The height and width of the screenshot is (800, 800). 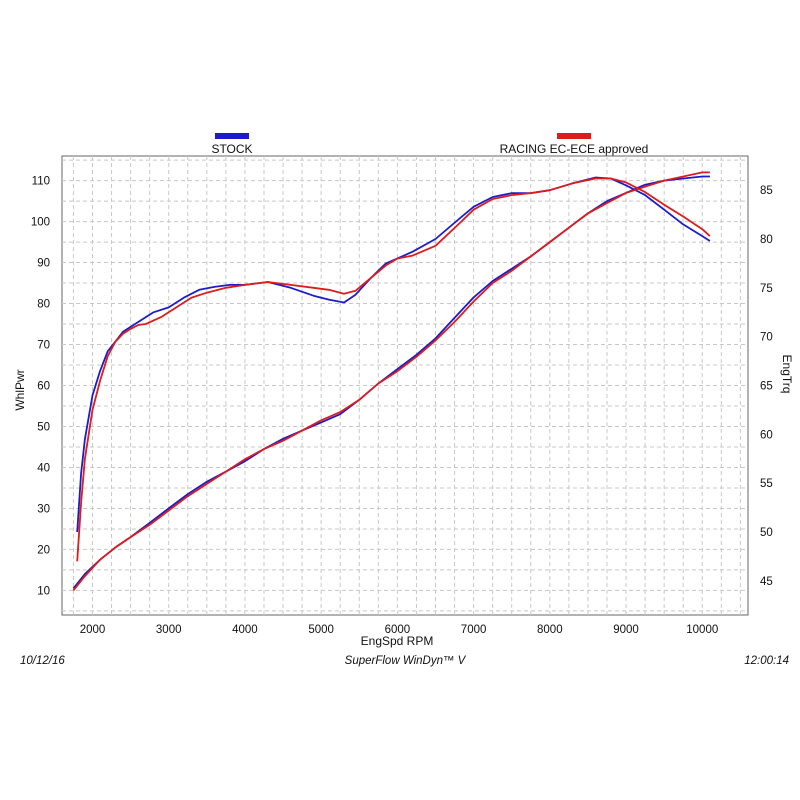 What do you see at coordinates (43, 346) in the screenshot?
I see `y-left-tick-label: 70` at bounding box center [43, 346].